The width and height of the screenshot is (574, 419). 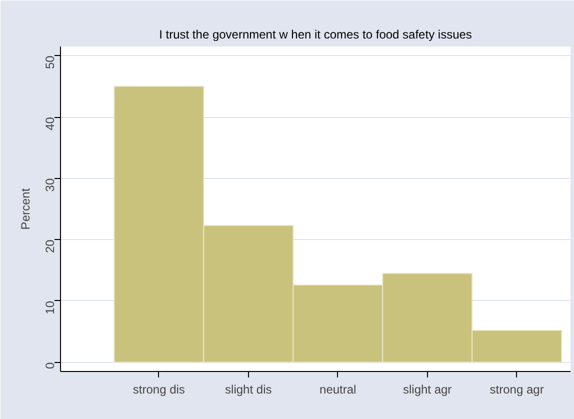 What do you see at coordinates (248, 389) in the screenshot?
I see `x-tick-label: slight dis` at bounding box center [248, 389].